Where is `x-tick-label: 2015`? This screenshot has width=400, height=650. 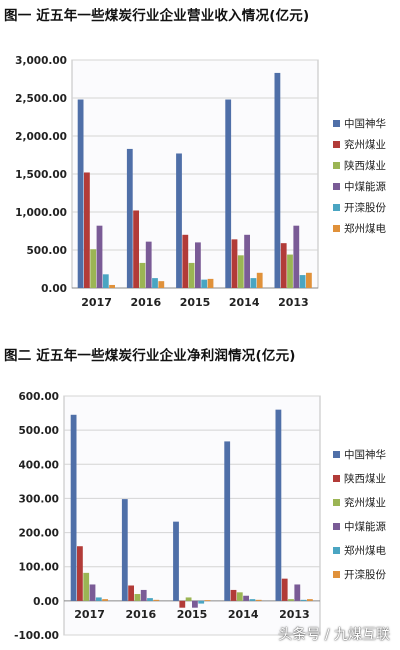 x-tick-label: 2015 is located at coordinates (195, 302).